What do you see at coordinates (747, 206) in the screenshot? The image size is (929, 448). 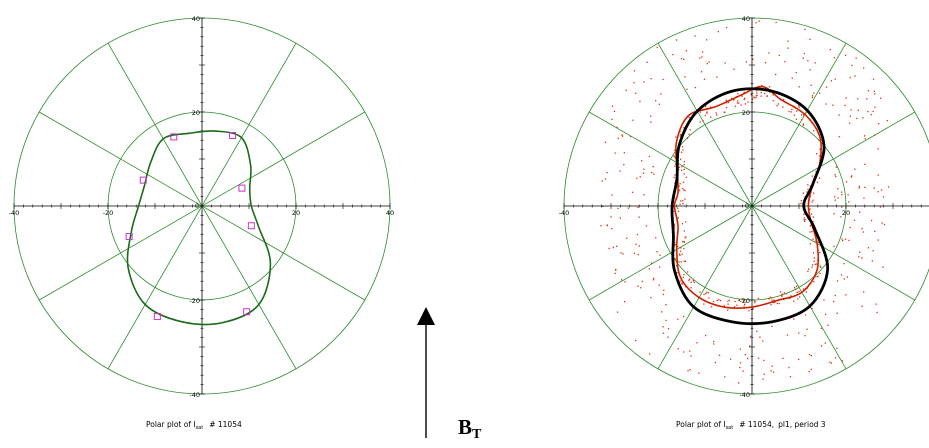 I see `tick-label-right: 0` at bounding box center [747, 206].